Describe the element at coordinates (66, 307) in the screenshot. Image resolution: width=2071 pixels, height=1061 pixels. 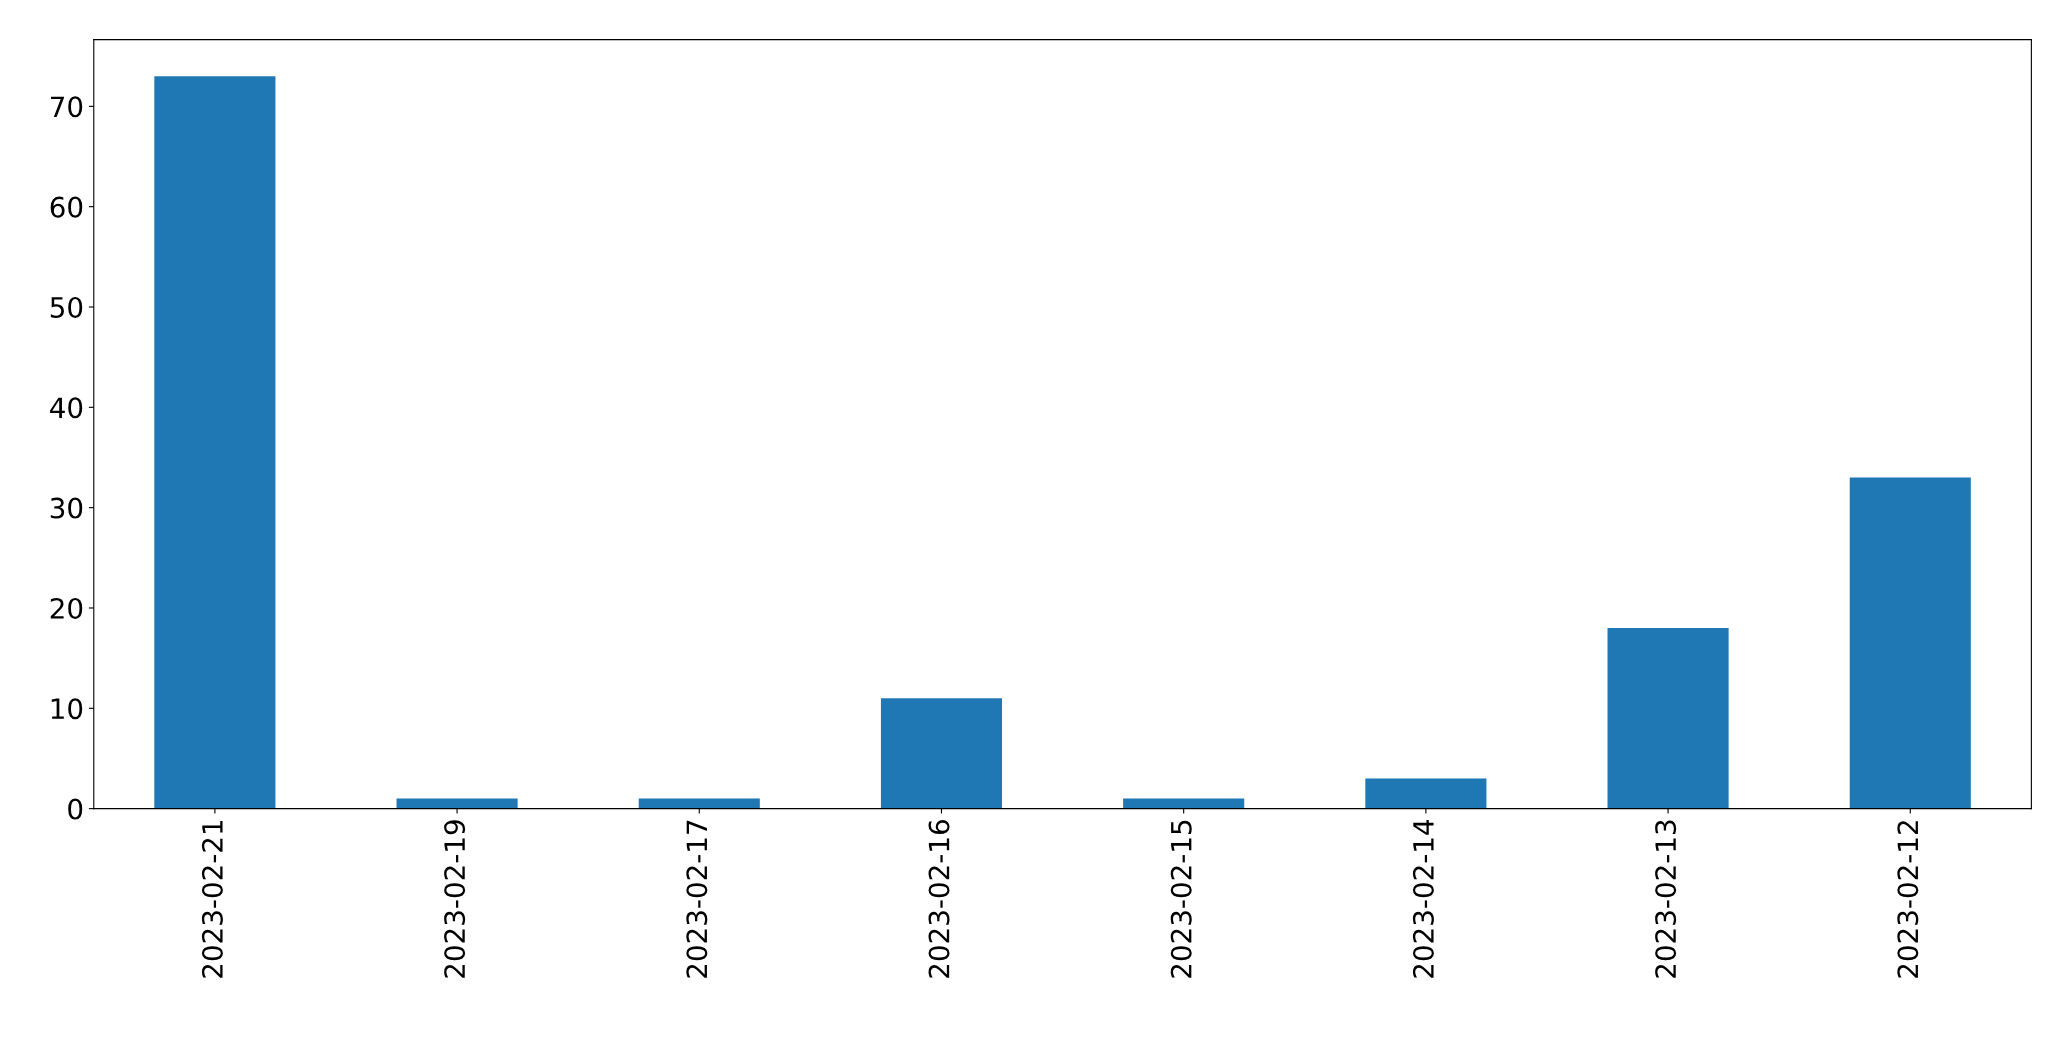
I see `y-tick-label: 50` at that location.